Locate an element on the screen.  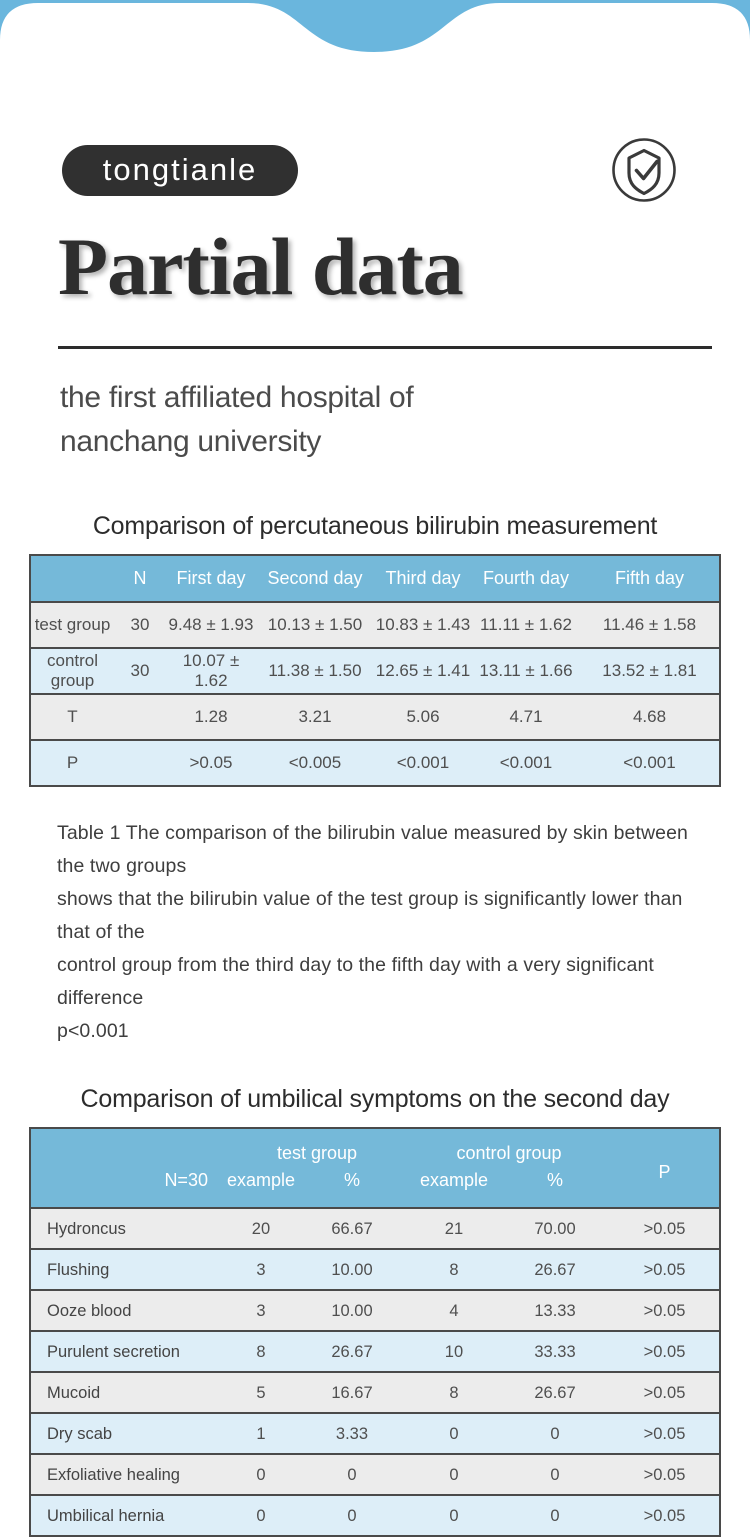
row-label: control group is located at coordinates (72, 671).